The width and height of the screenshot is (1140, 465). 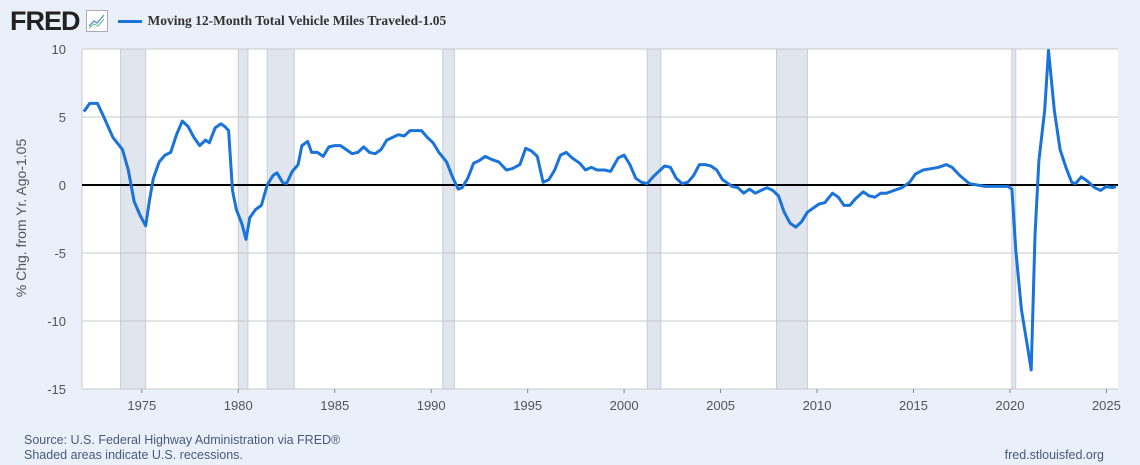 What do you see at coordinates (62, 185) in the screenshot?
I see `y-tick-label: 0` at bounding box center [62, 185].